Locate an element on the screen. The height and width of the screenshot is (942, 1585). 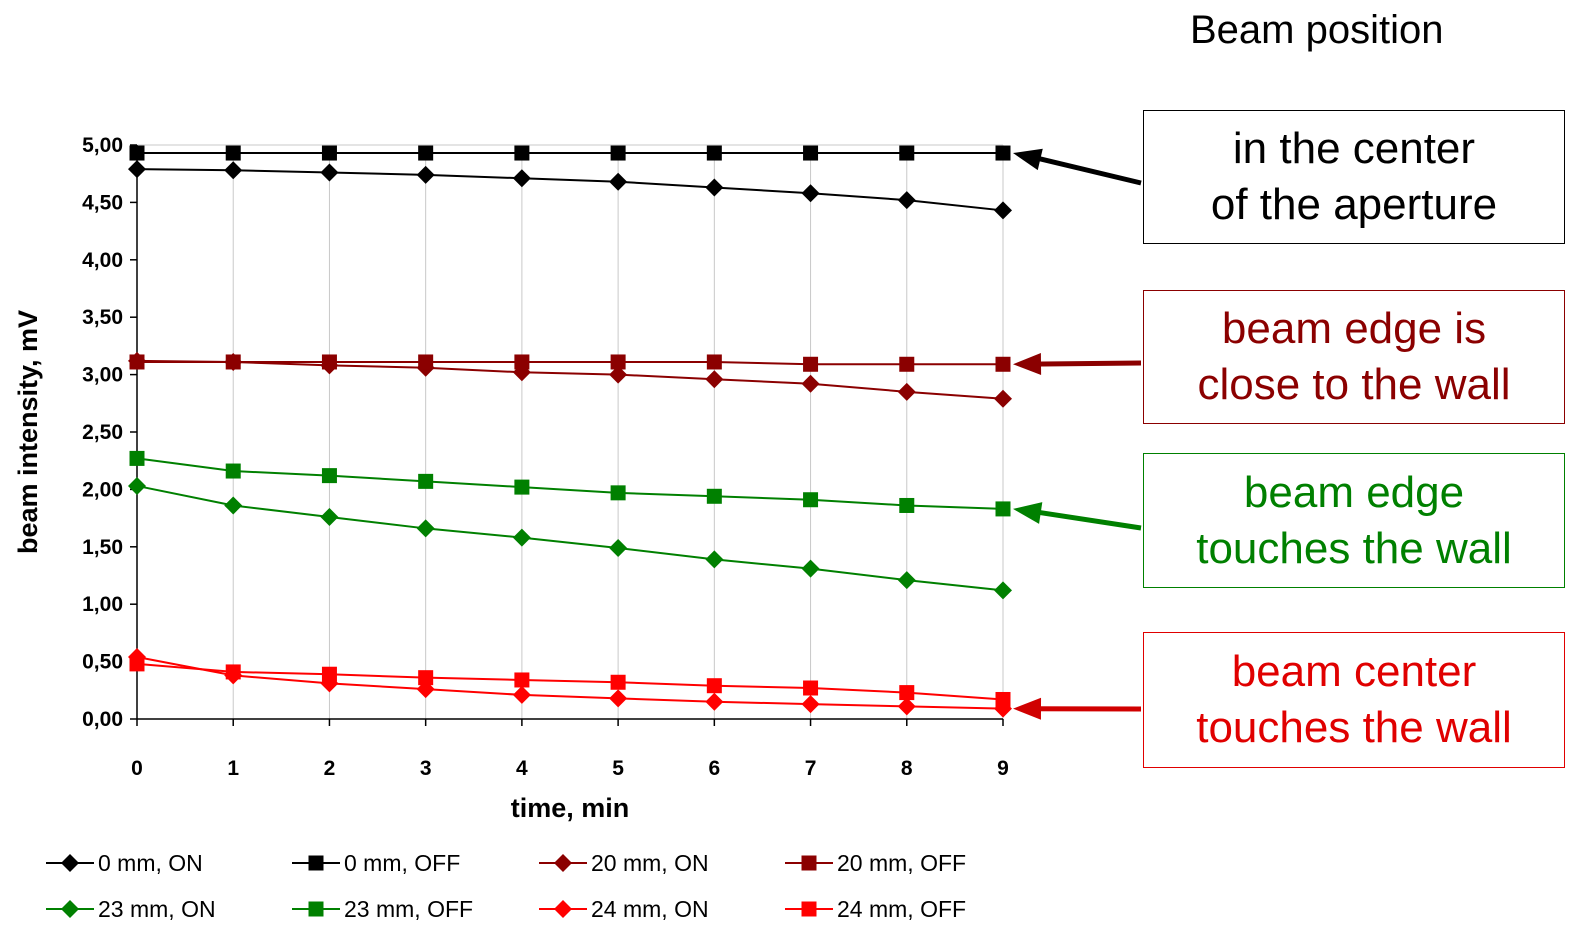
legend-item: 20 mm, ON is located at coordinates (624, 863).